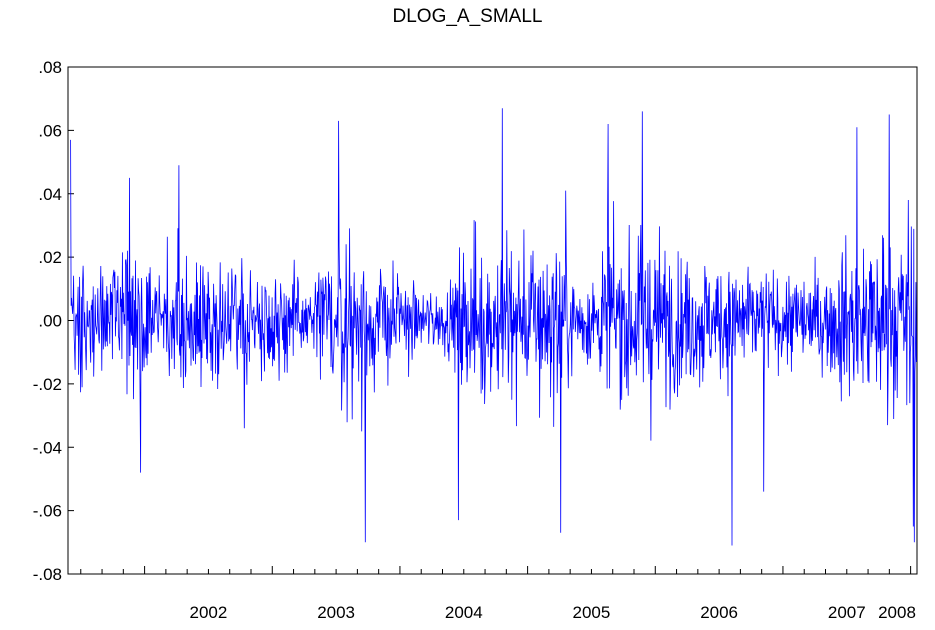 This screenshot has width=935, height=630. I want to click on y-tick-label: -.08, so click(47, 574).